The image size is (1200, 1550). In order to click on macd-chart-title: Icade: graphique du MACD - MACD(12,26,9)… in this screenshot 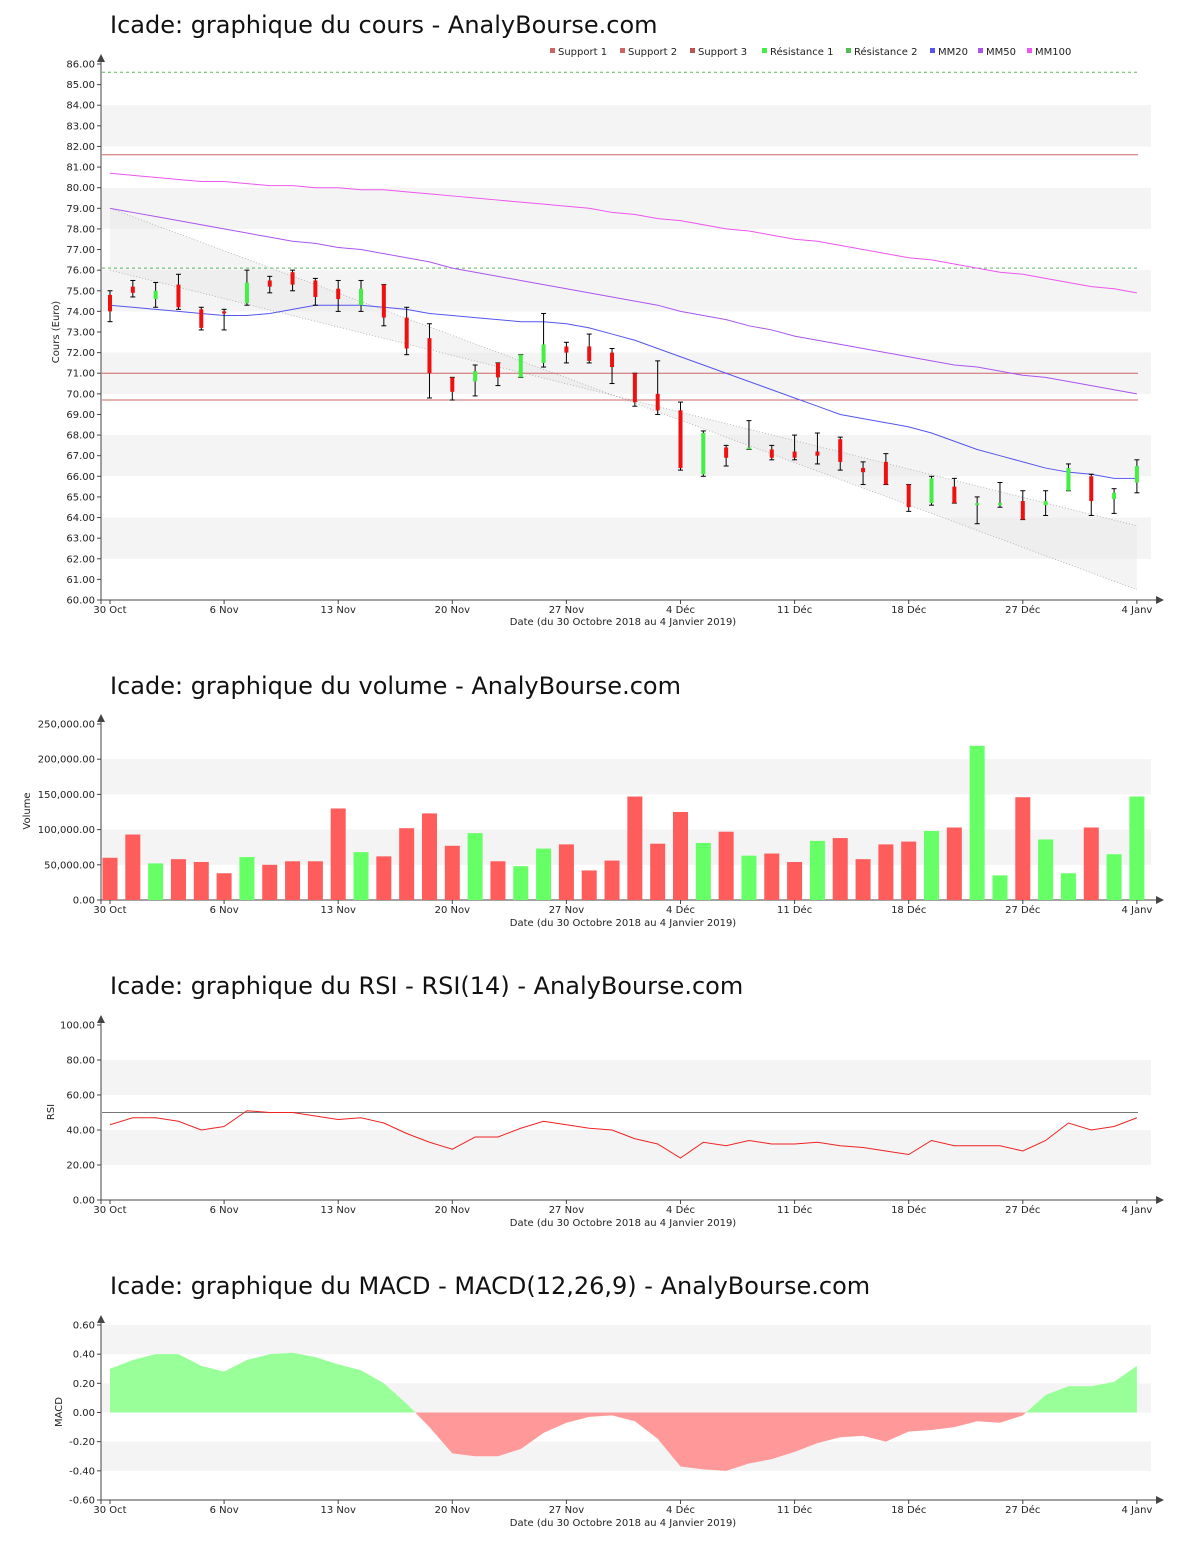, I will do `click(490, 1286)`.